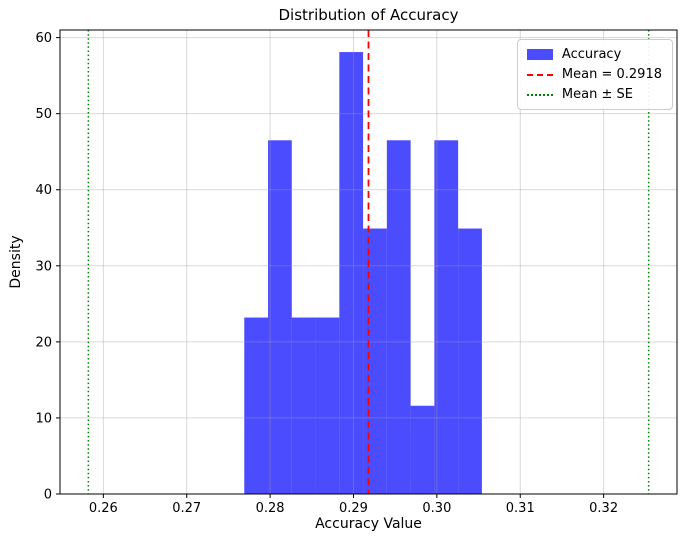  Describe the element at coordinates (539, 54) in the screenshot. I see `accuracy-patch-icon` at that location.